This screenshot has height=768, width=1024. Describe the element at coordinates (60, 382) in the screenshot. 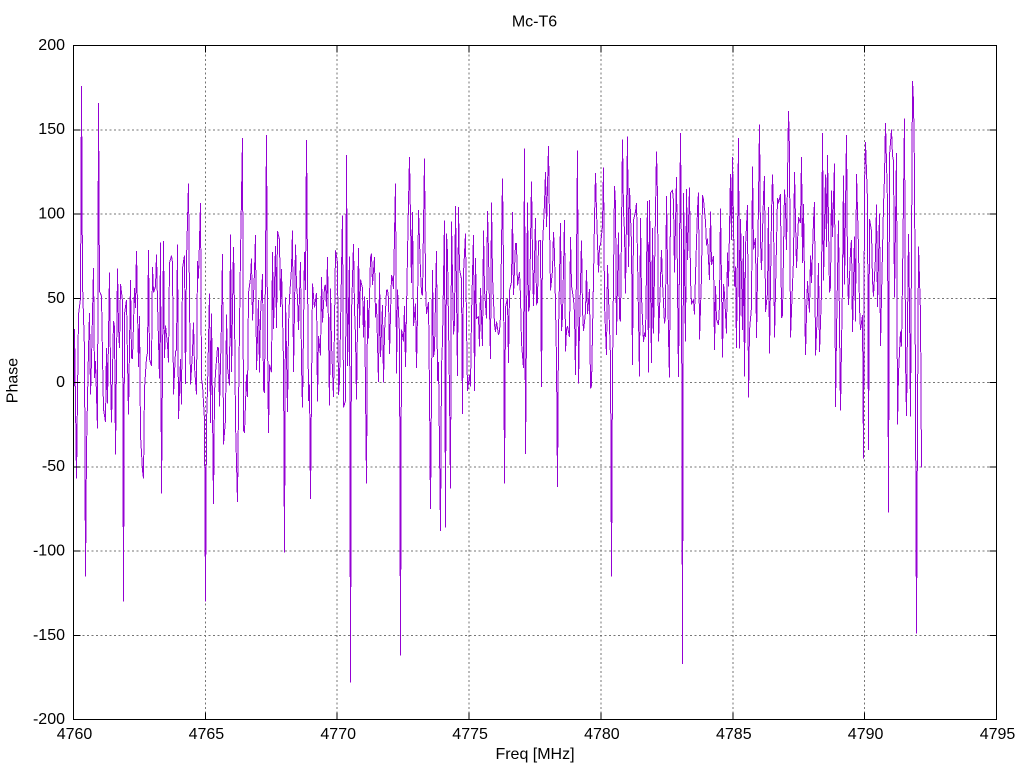

I see `svg-text: 0` at that location.